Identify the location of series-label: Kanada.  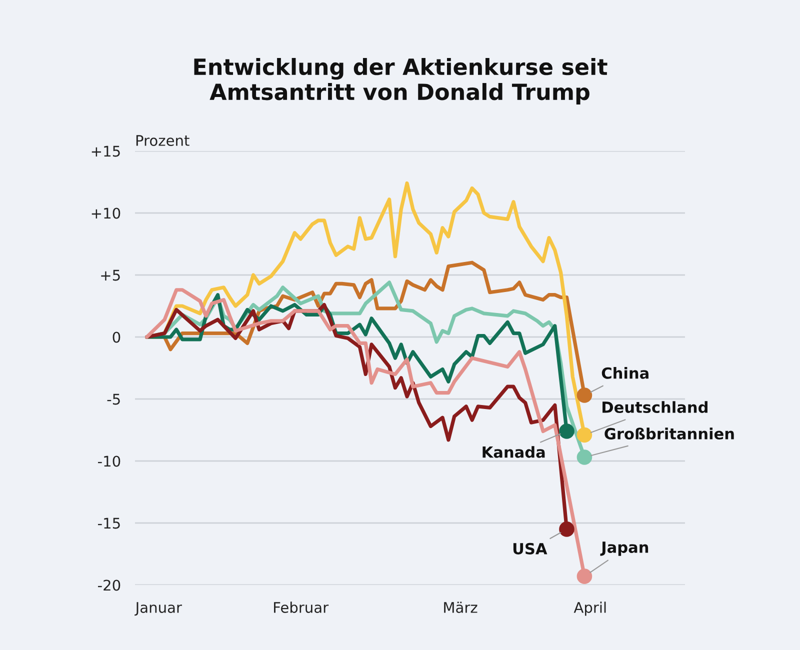
(513, 452).